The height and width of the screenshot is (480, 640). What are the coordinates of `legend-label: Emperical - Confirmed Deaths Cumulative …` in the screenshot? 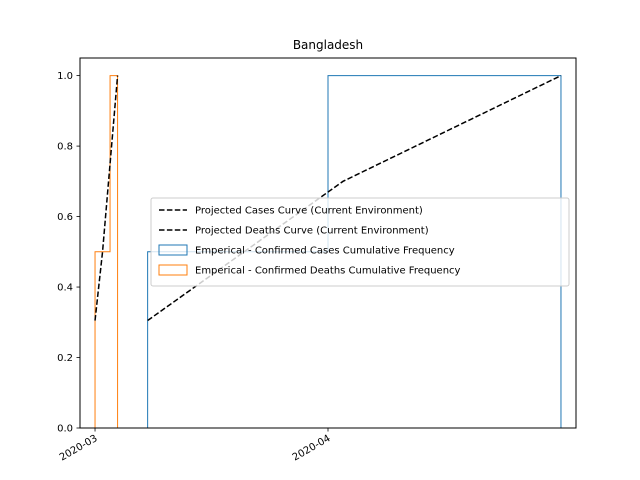 It's located at (328, 271).